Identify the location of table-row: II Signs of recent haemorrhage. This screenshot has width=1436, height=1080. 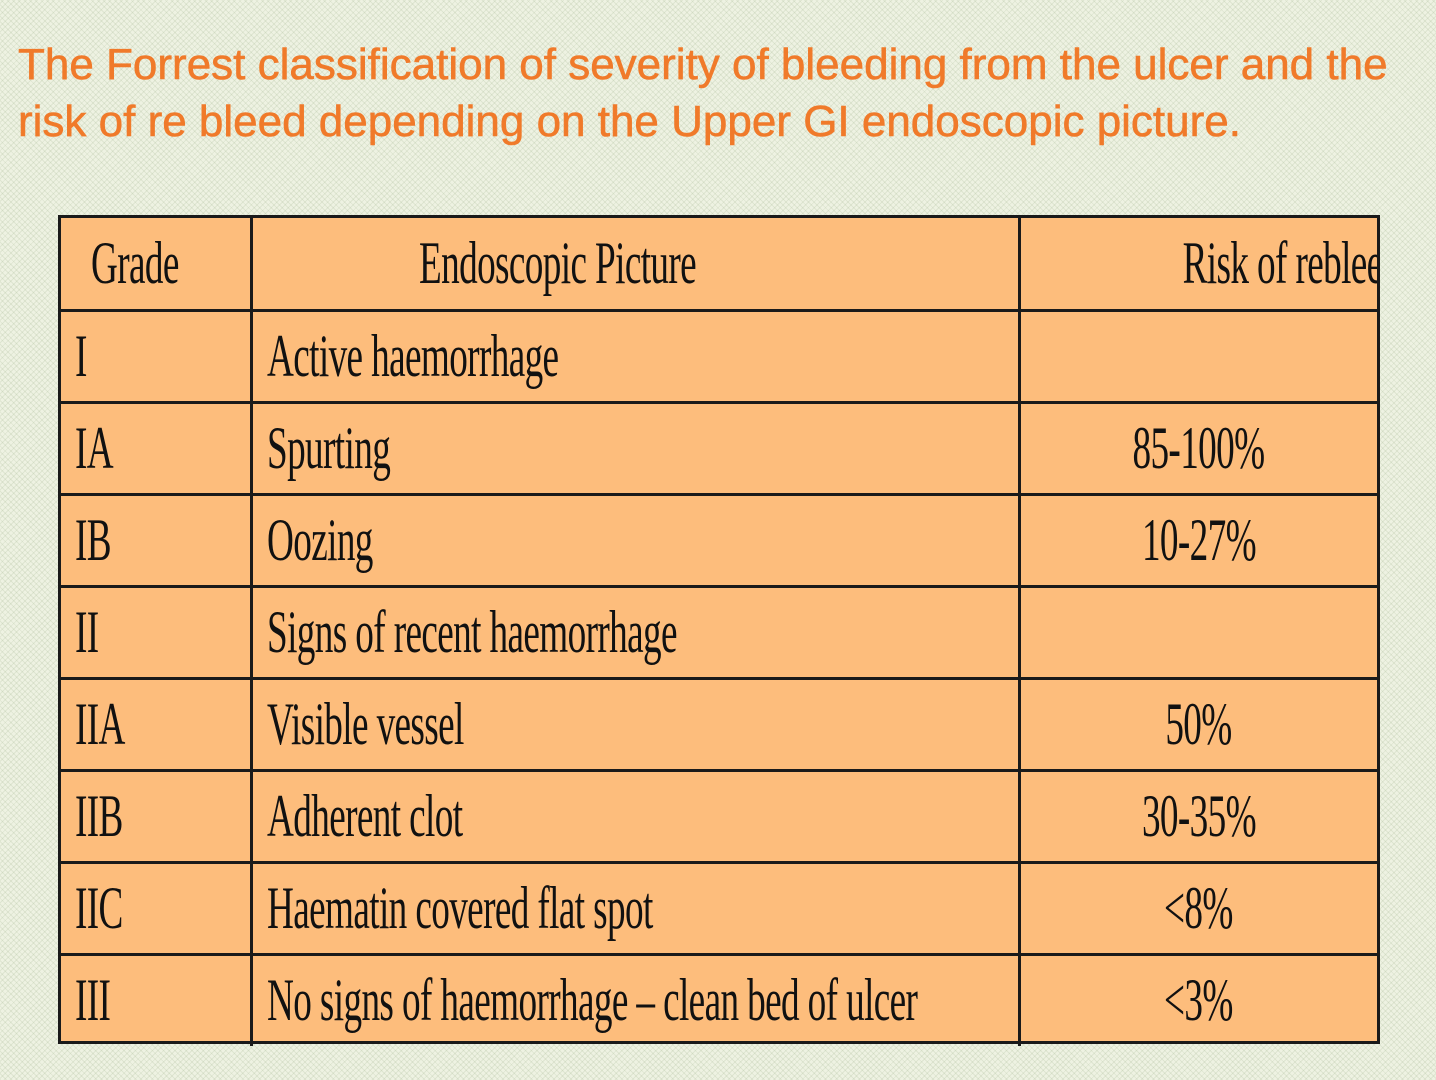
(719, 632).